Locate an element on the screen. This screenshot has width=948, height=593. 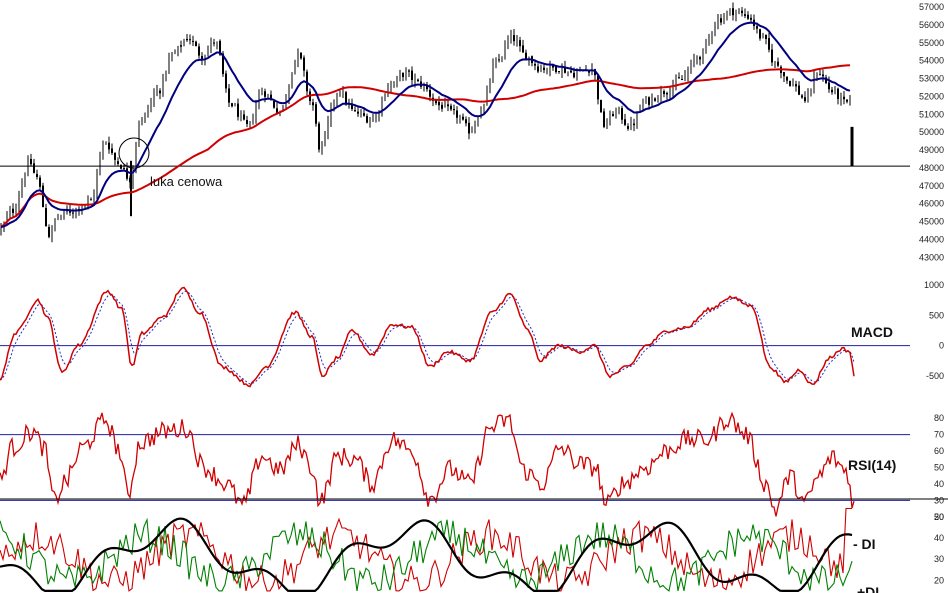
gap-circle-annotation is located at coordinates (134, 153).